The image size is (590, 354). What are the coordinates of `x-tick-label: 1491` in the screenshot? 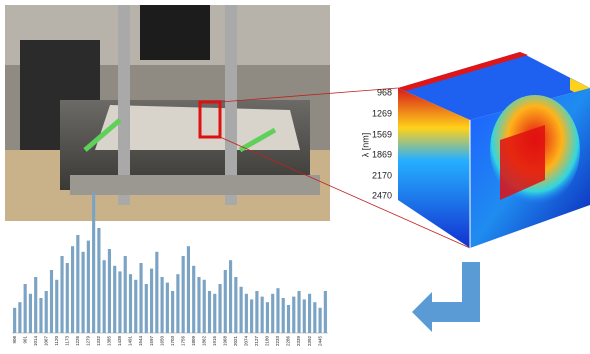 It's located at (130, 341).